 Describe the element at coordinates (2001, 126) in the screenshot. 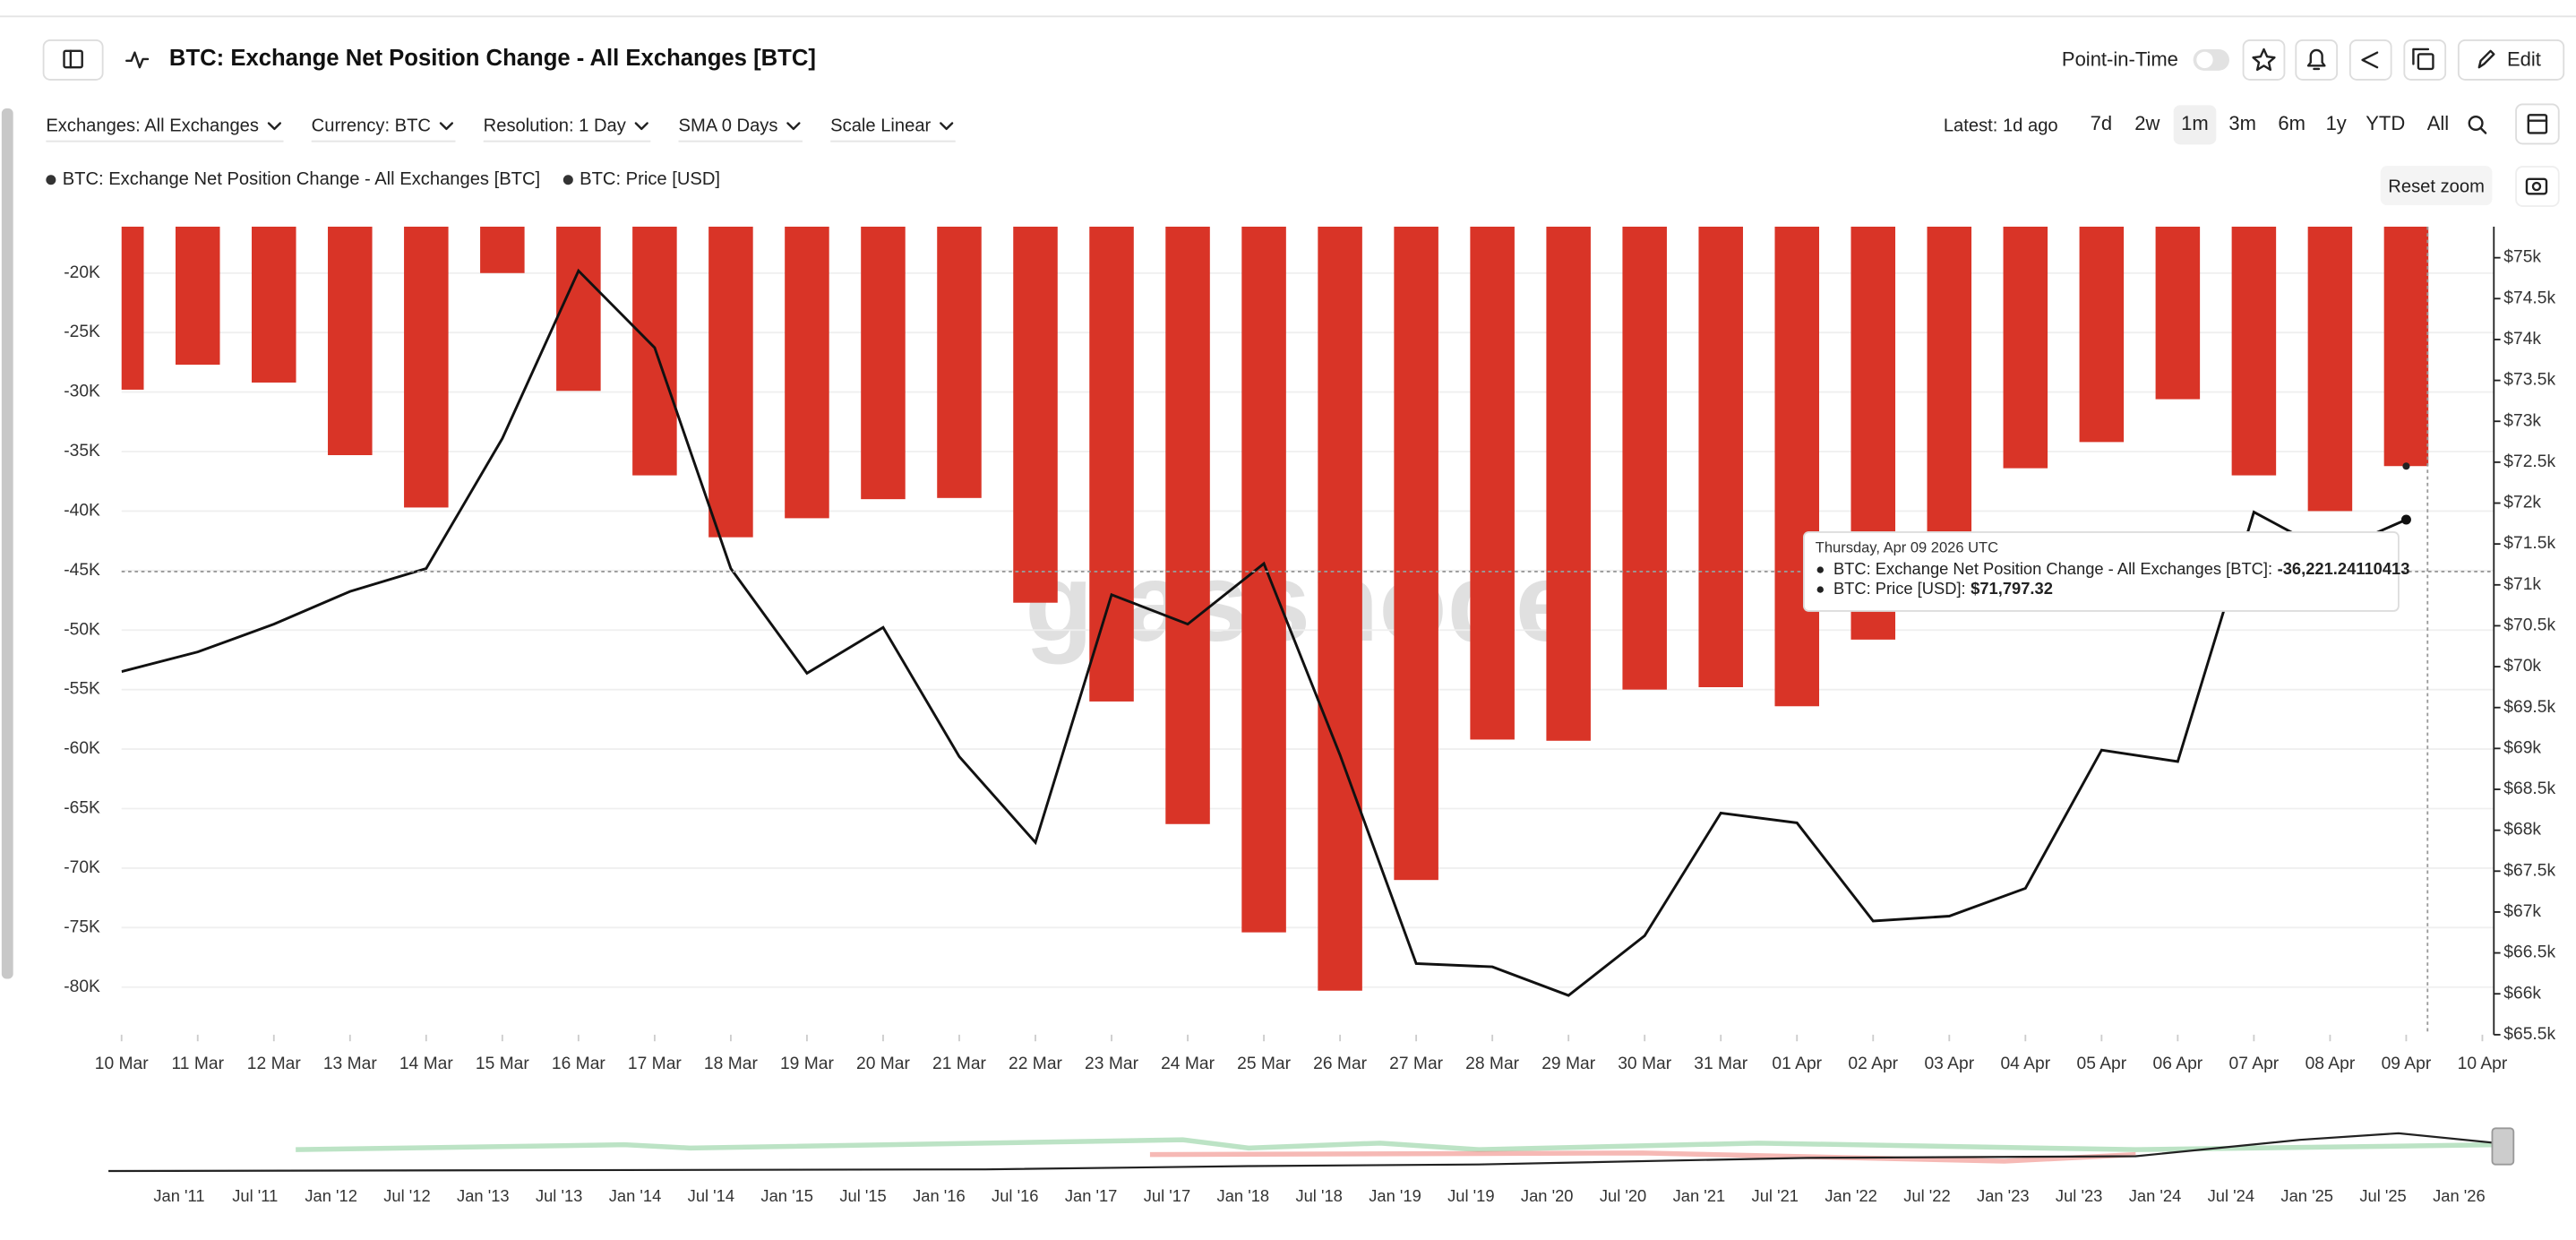

I see `latest-label: Latest: 1d ago` at that location.